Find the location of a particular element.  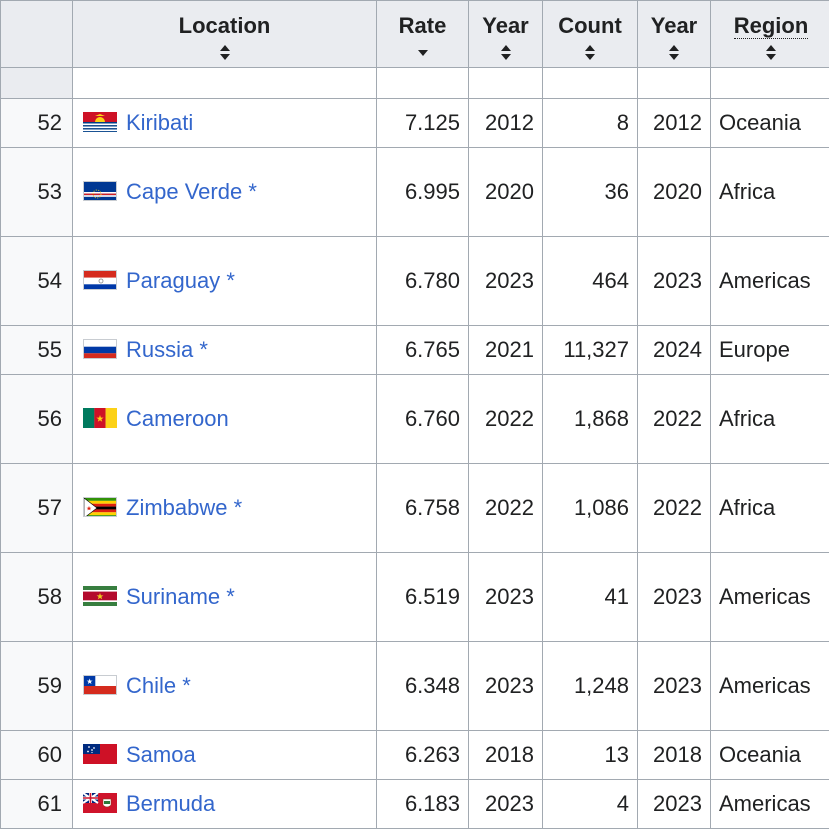

cape-verde-flag-icon is located at coordinates (100, 191).